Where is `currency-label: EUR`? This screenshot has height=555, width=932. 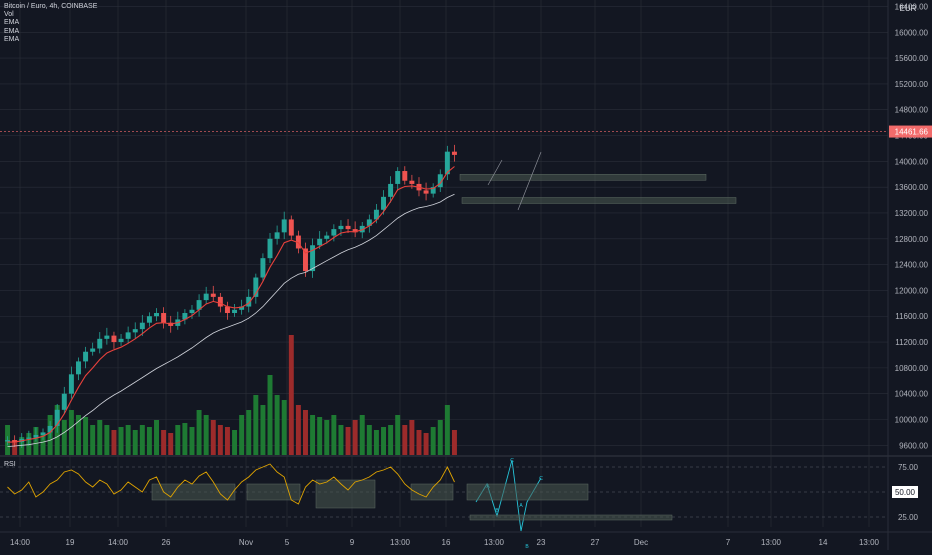 currency-label: EUR is located at coordinates (908, 8).